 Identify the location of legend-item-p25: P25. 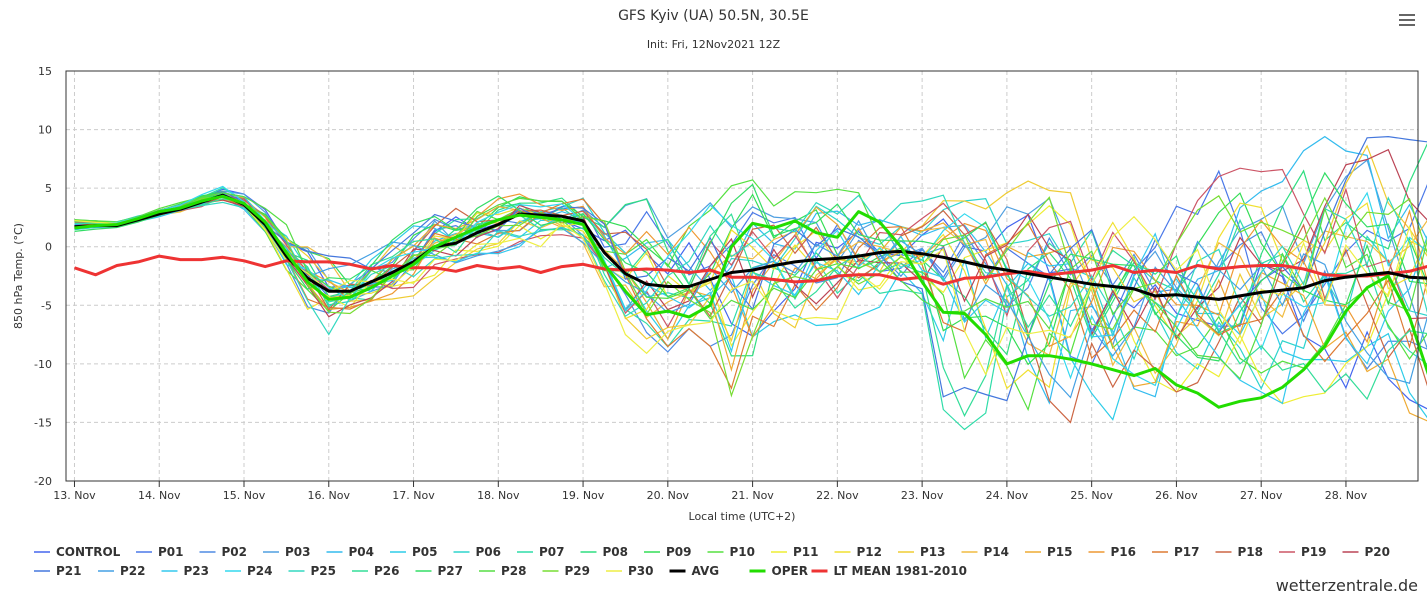
(312, 571).